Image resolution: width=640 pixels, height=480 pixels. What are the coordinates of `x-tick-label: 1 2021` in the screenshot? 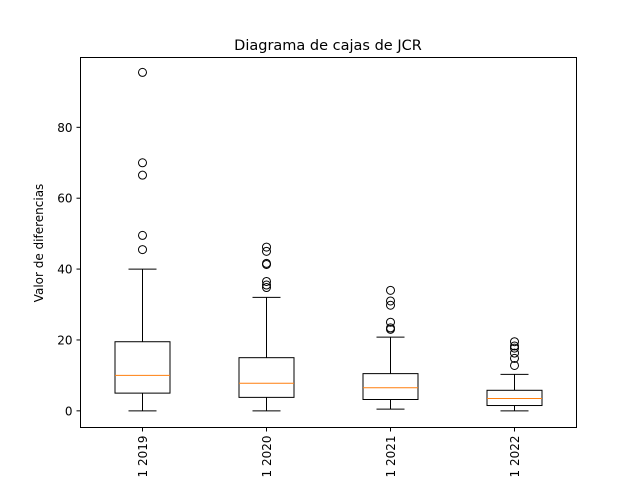 It's located at (391, 457).